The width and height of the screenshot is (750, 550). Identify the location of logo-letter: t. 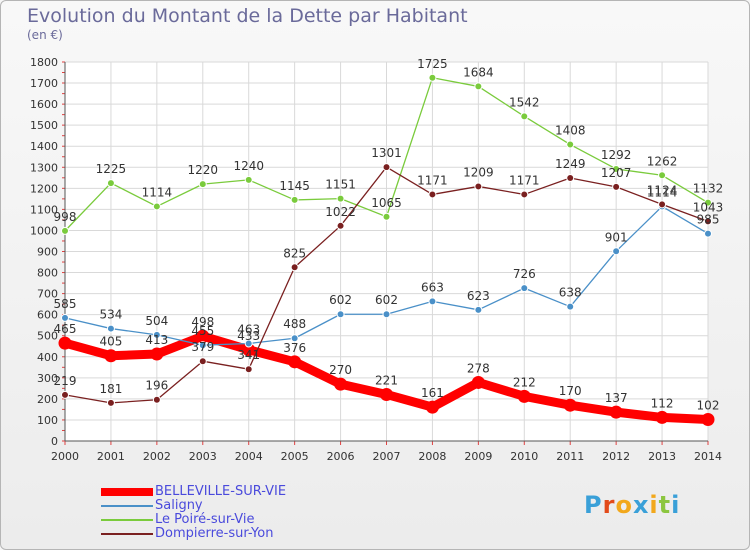
(665, 505).